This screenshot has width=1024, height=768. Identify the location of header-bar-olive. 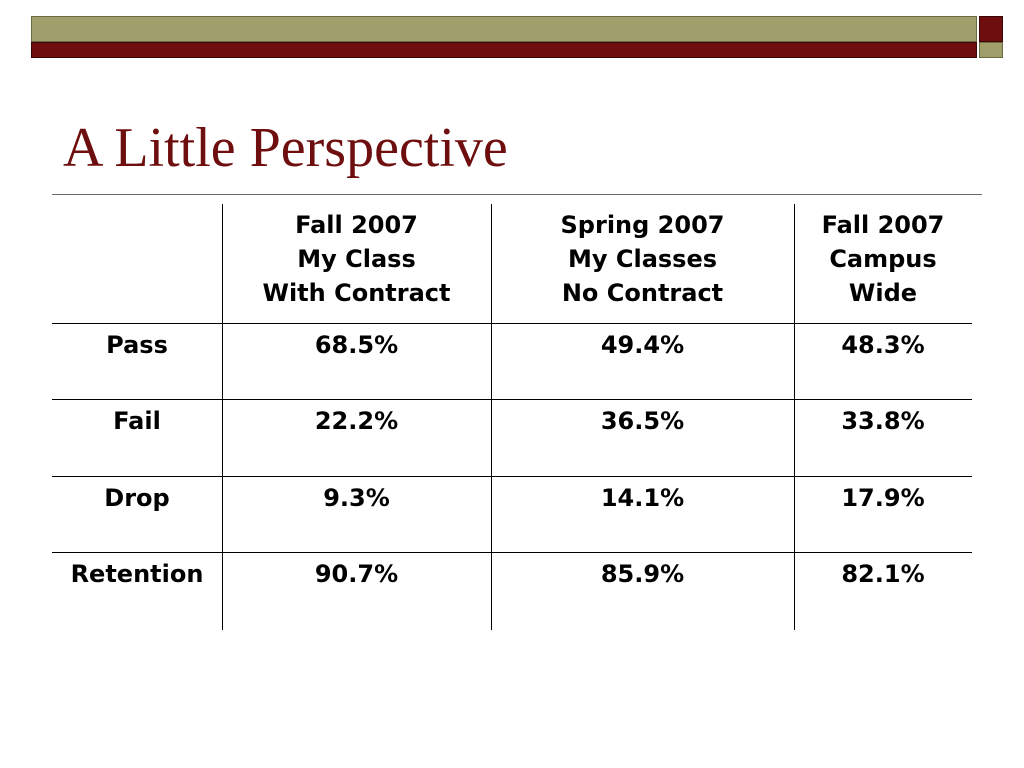
(504, 29).